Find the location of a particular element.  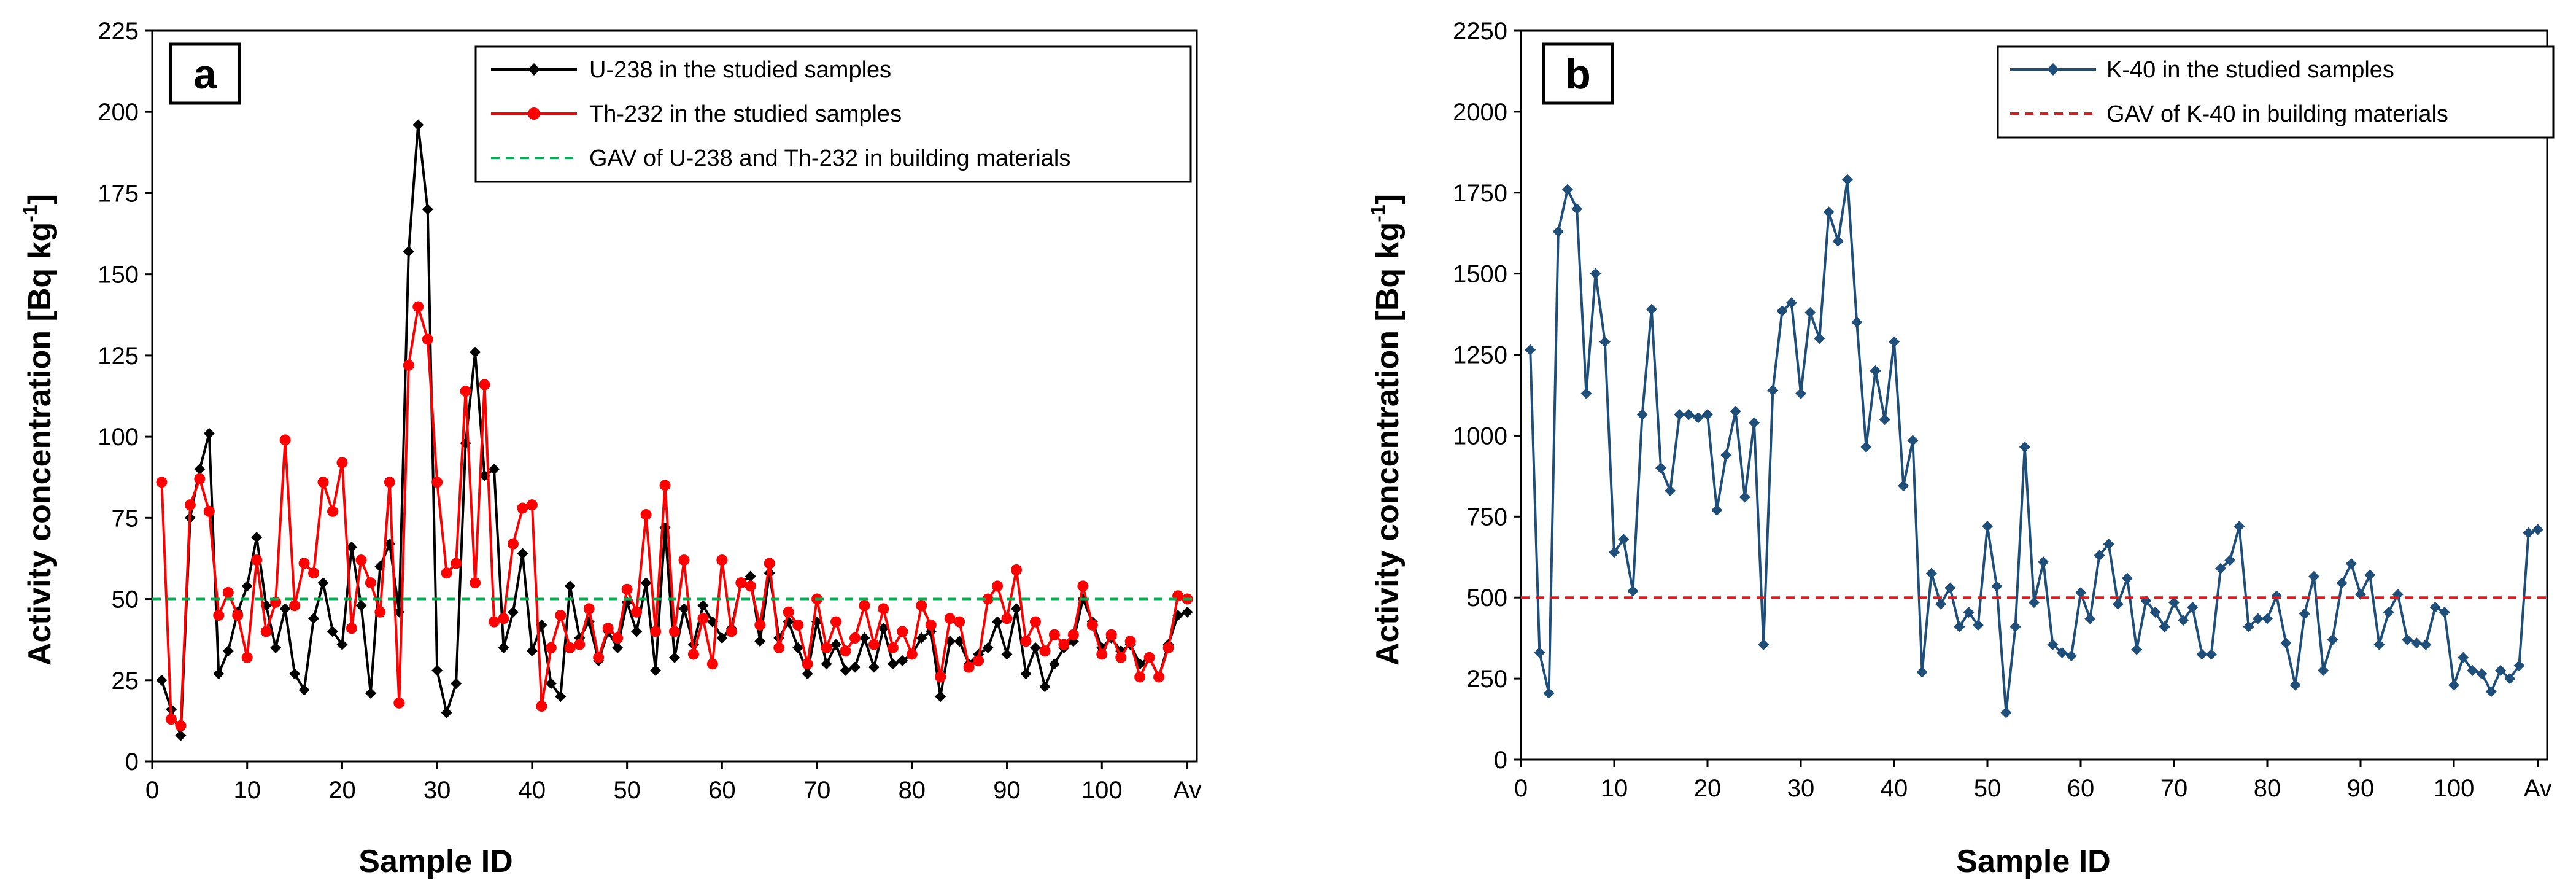

x-tick-label: 90 is located at coordinates (2361, 788).